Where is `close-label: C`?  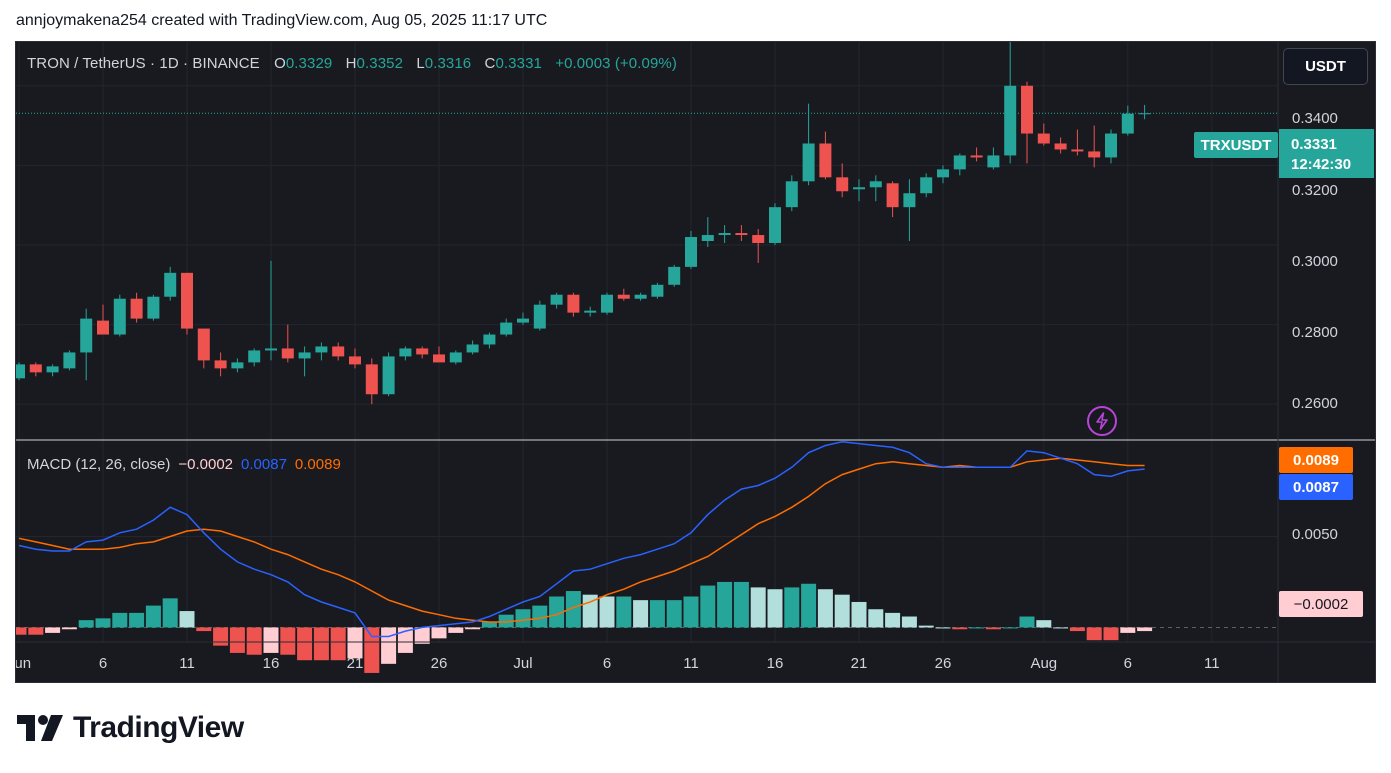 close-label: C is located at coordinates (490, 63).